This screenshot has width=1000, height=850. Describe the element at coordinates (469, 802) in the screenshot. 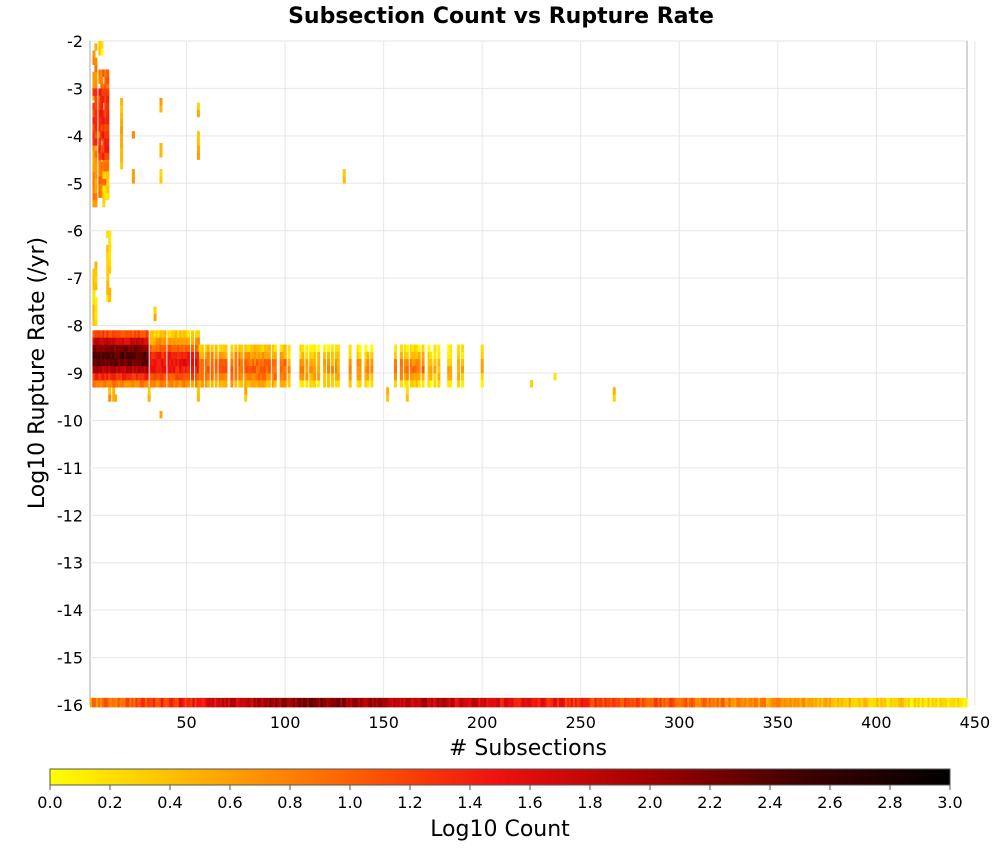

I see `colorbar-tick-label: 1.4` at that location.